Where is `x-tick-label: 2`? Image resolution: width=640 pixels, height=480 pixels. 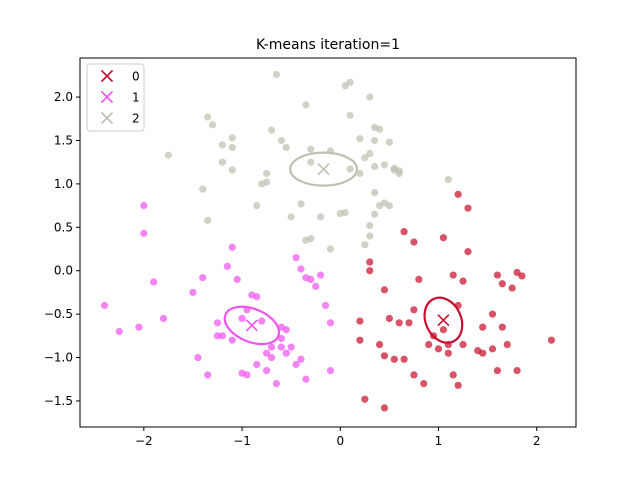 x-tick-label: 2 is located at coordinates (537, 441).